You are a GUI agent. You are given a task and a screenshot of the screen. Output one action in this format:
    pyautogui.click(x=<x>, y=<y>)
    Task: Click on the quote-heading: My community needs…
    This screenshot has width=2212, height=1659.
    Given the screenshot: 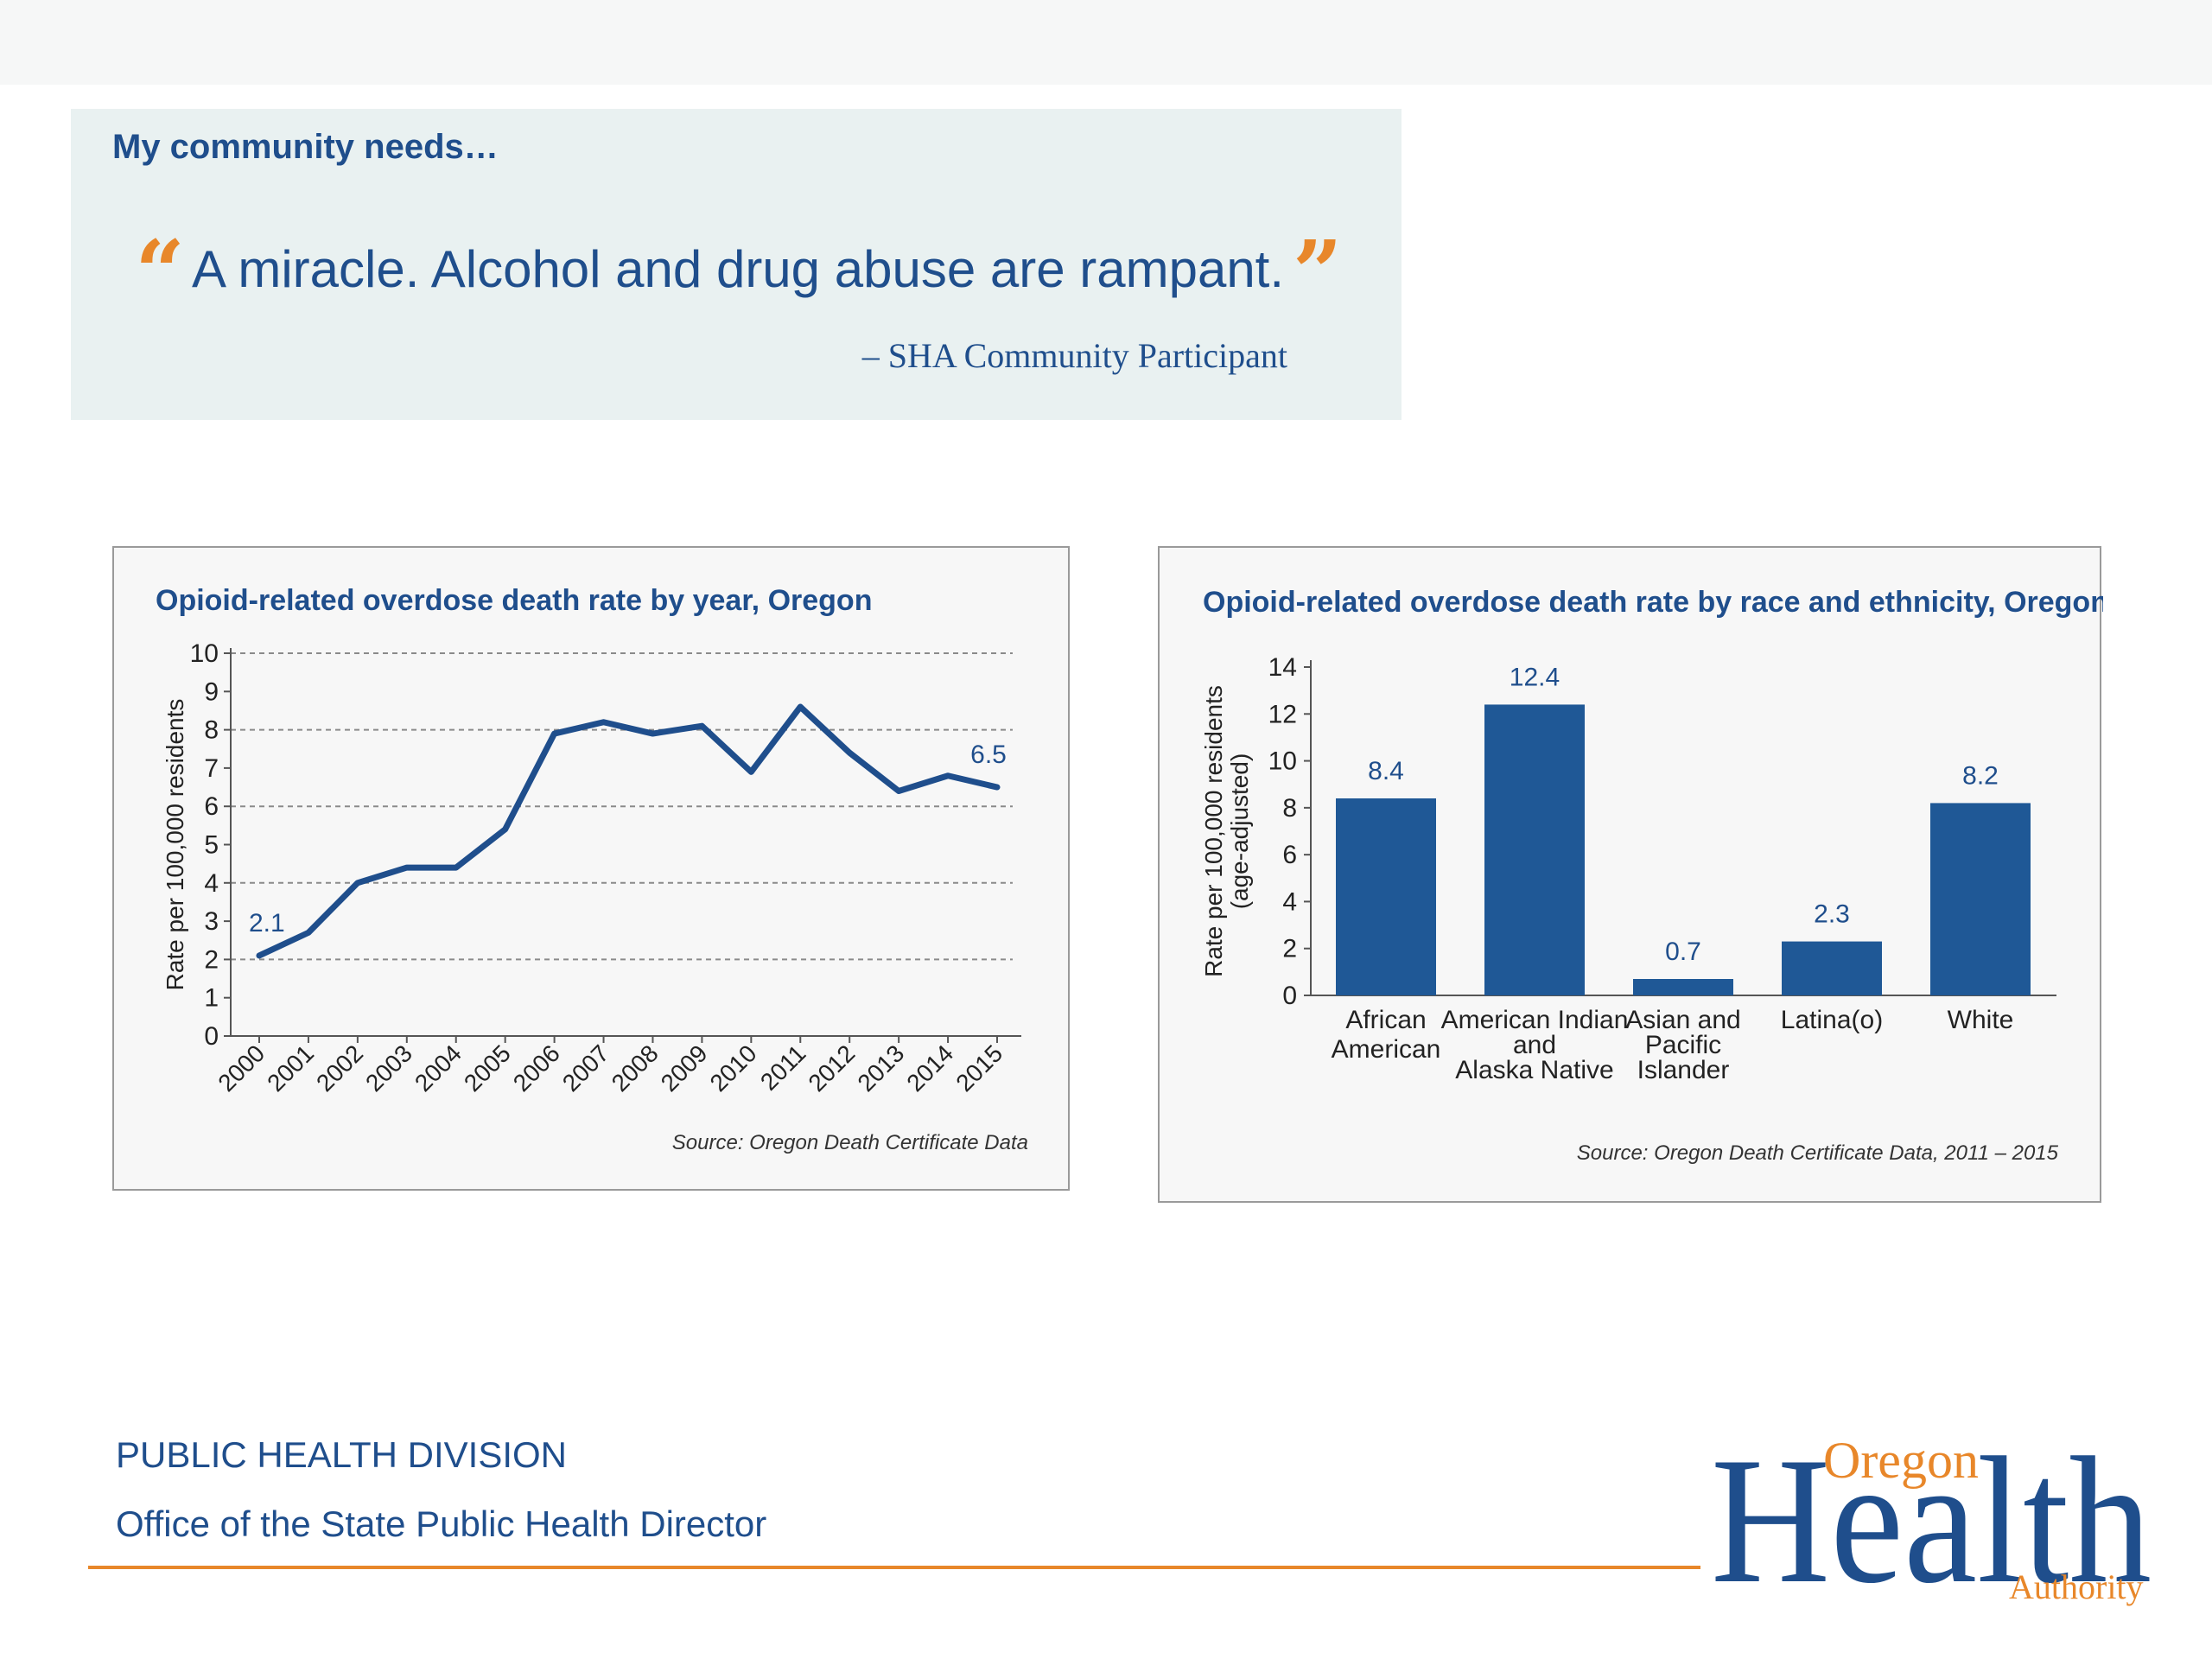 What is the action you would take?
    pyautogui.click(x=305, y=147)
    